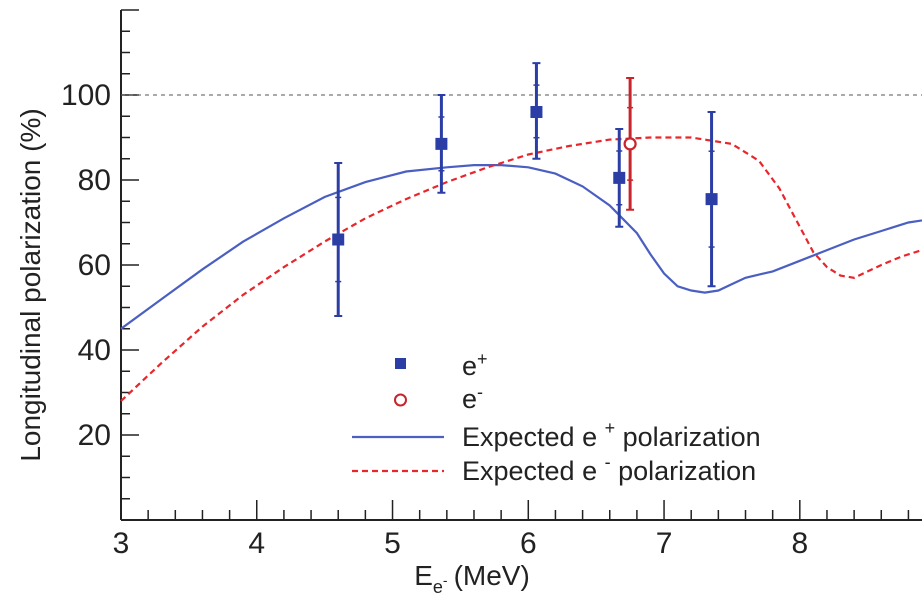 The image size is (922, 597). What do you see at coordinates (86, 95) in the screenshot?
I see `y-tick-label: 100` at bounding box center [86, 95].